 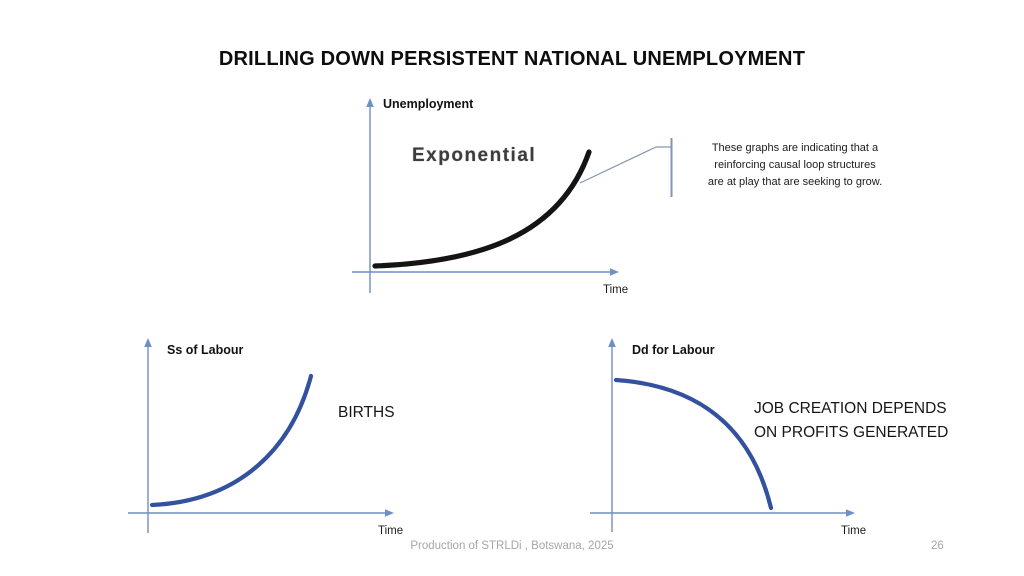 I want to click on exponential-curve-label: Exponential, so click(x=474, y=155).